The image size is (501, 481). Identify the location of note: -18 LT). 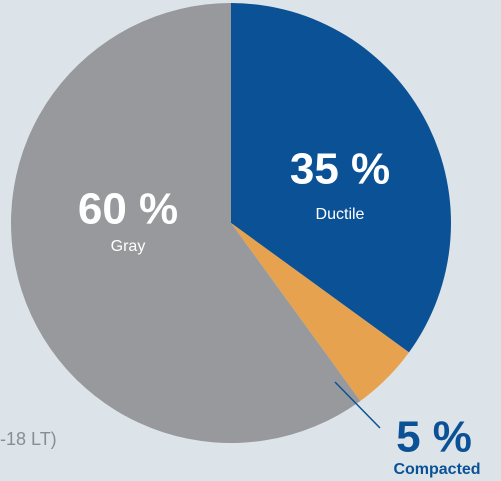
(28, 439).